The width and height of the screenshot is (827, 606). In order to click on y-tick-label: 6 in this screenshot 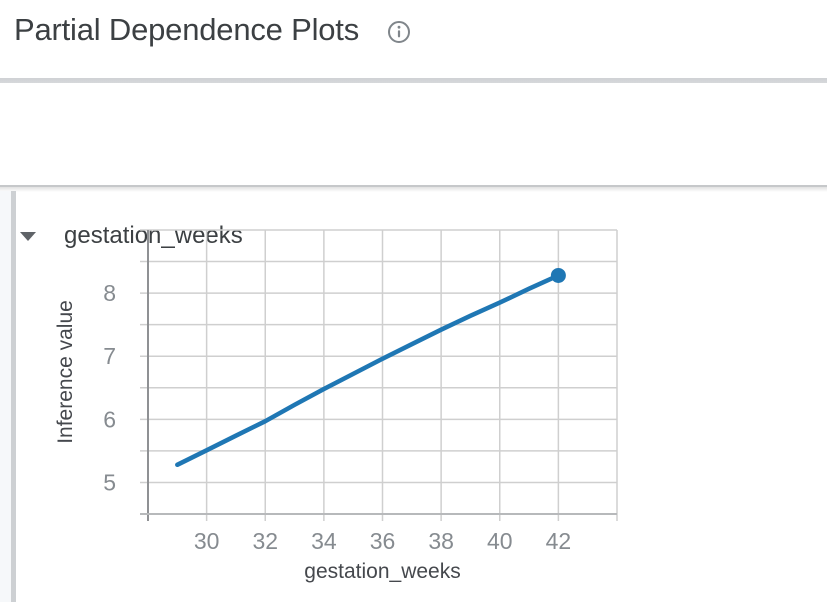, I will do `click(109, 419)`.